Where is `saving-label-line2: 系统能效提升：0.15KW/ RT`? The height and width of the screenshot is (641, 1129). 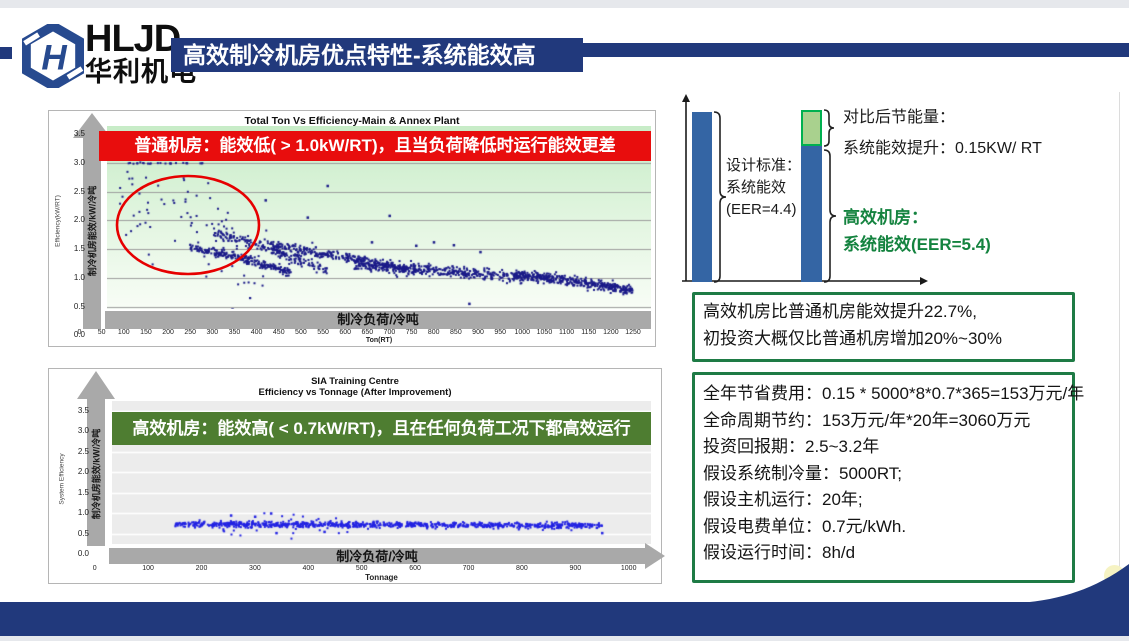 saving-label-line2: 系统能效提升：0.15KW/ RT is located at coordinates (942, 148).